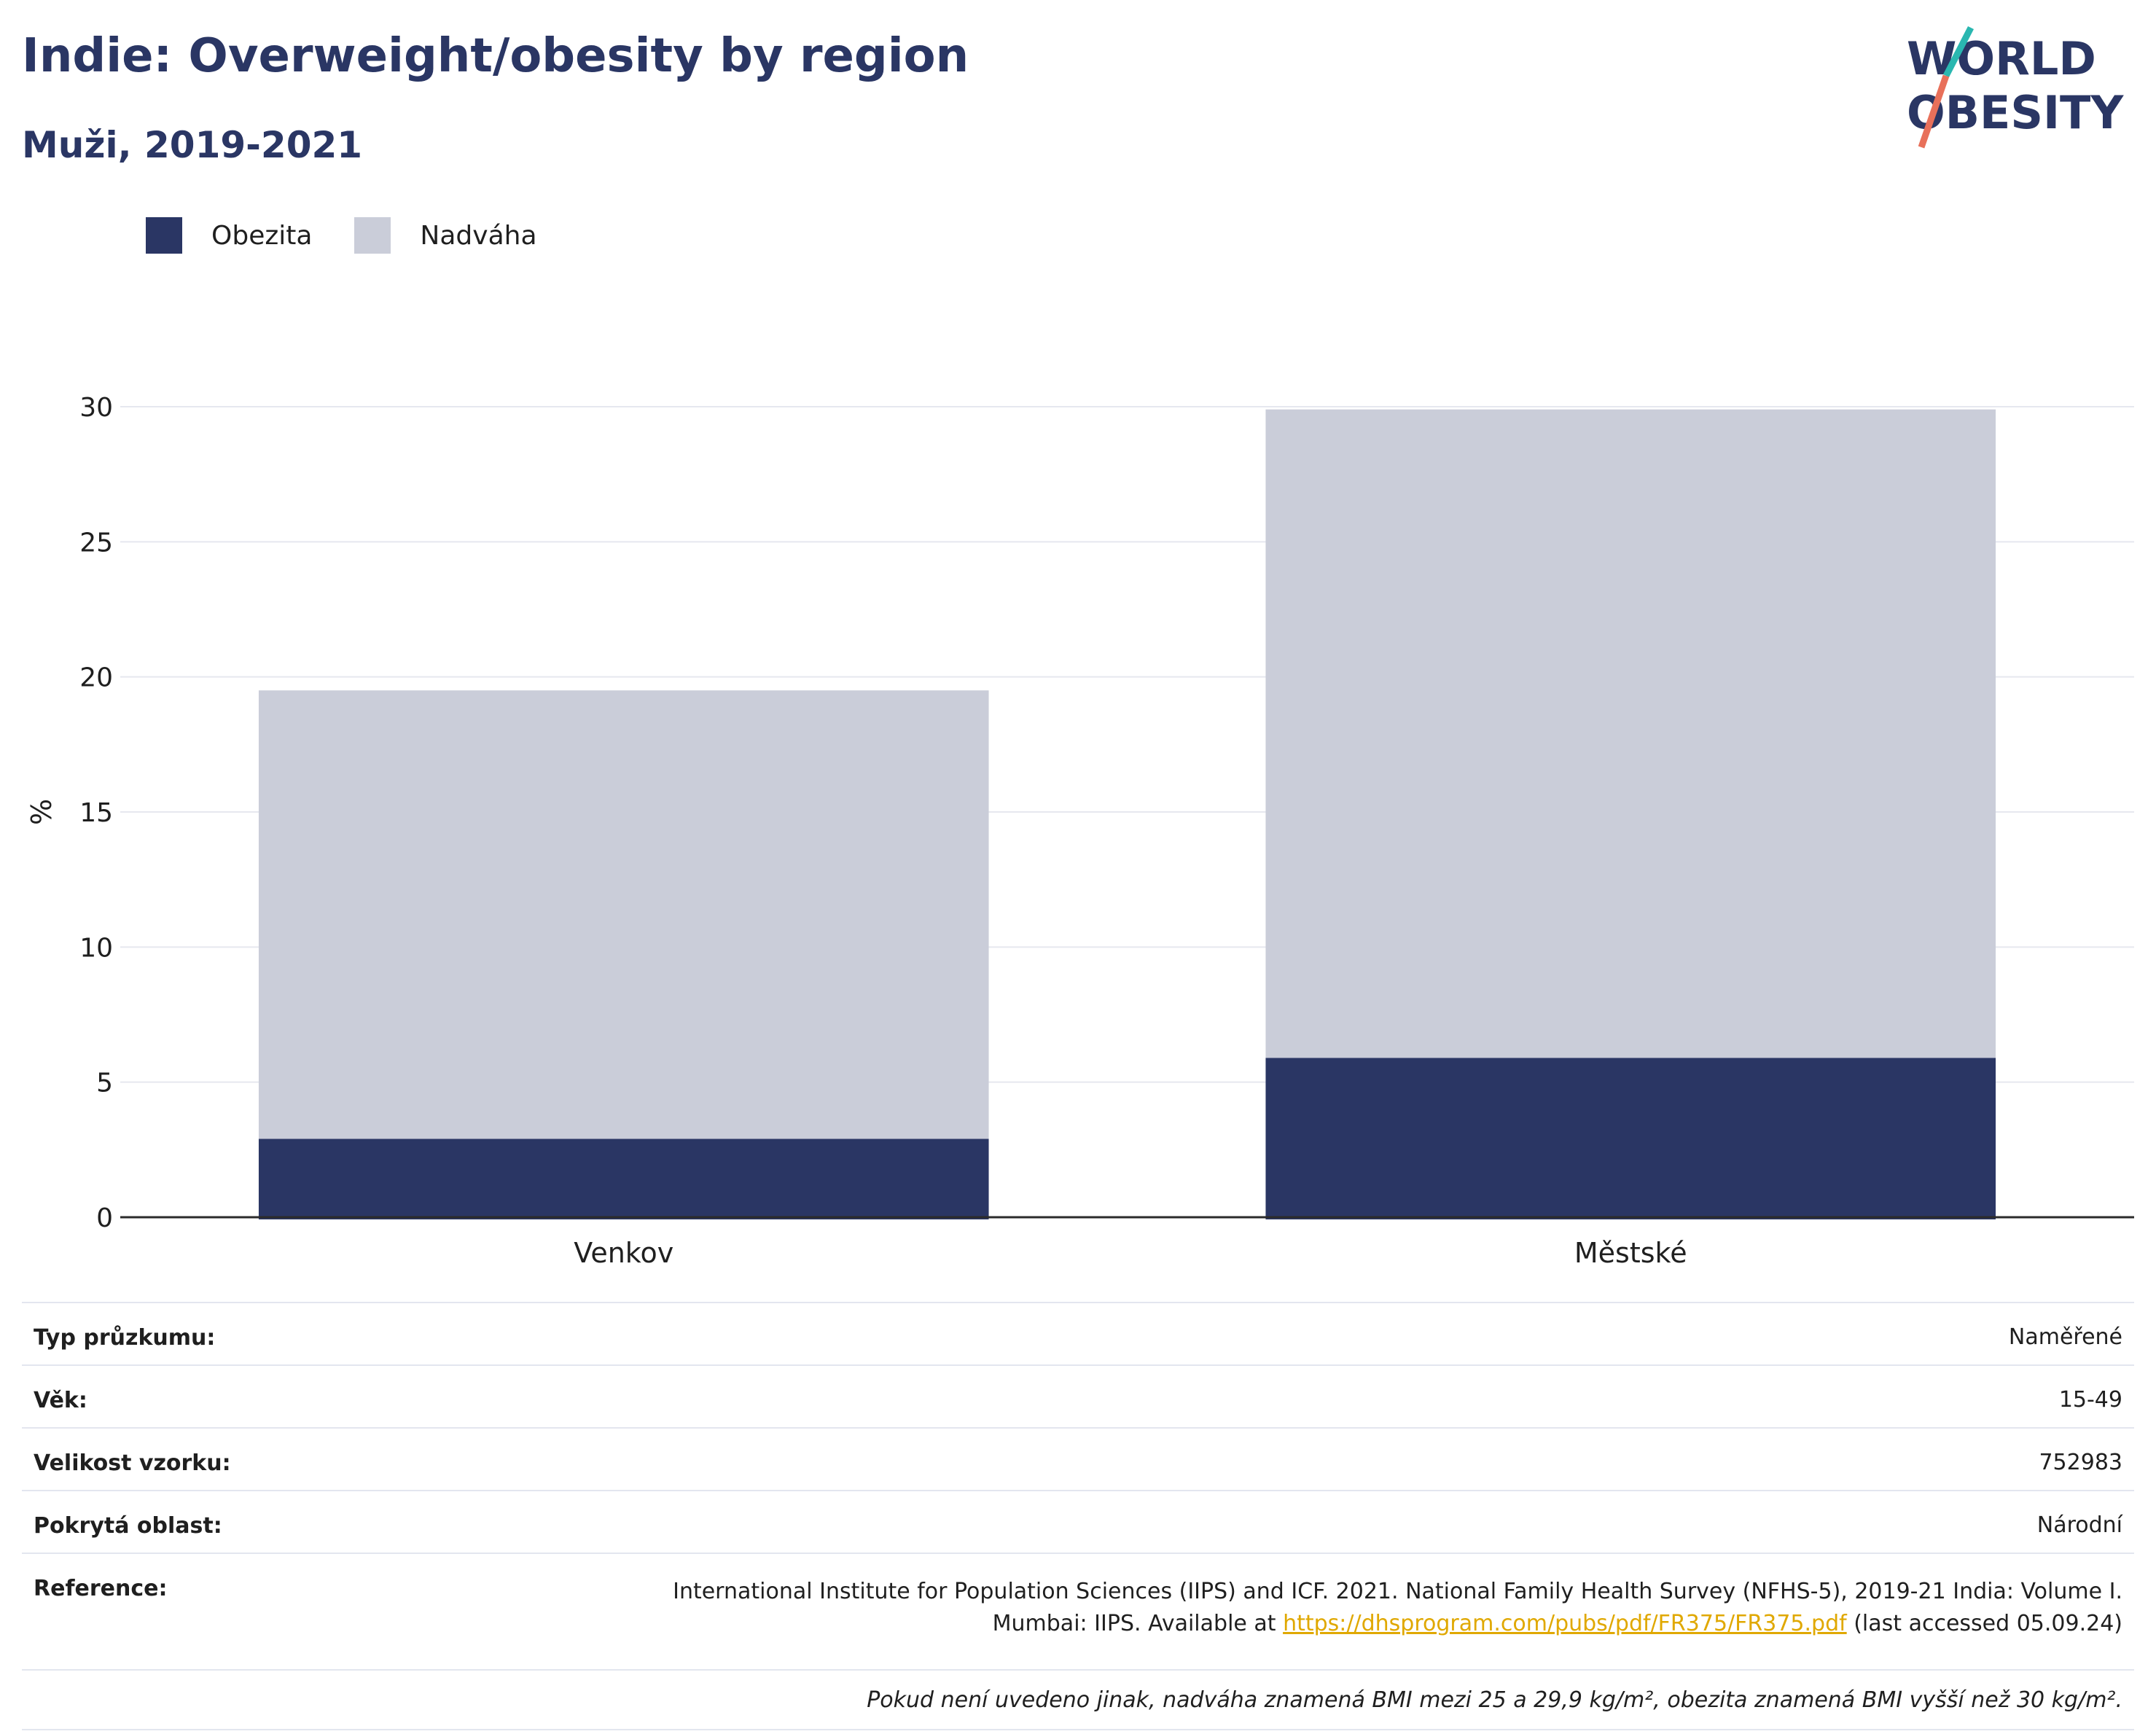  Describe the element at coordinates (61, 1400) in the screenshot. I see `age-label: Věk:` at that location.